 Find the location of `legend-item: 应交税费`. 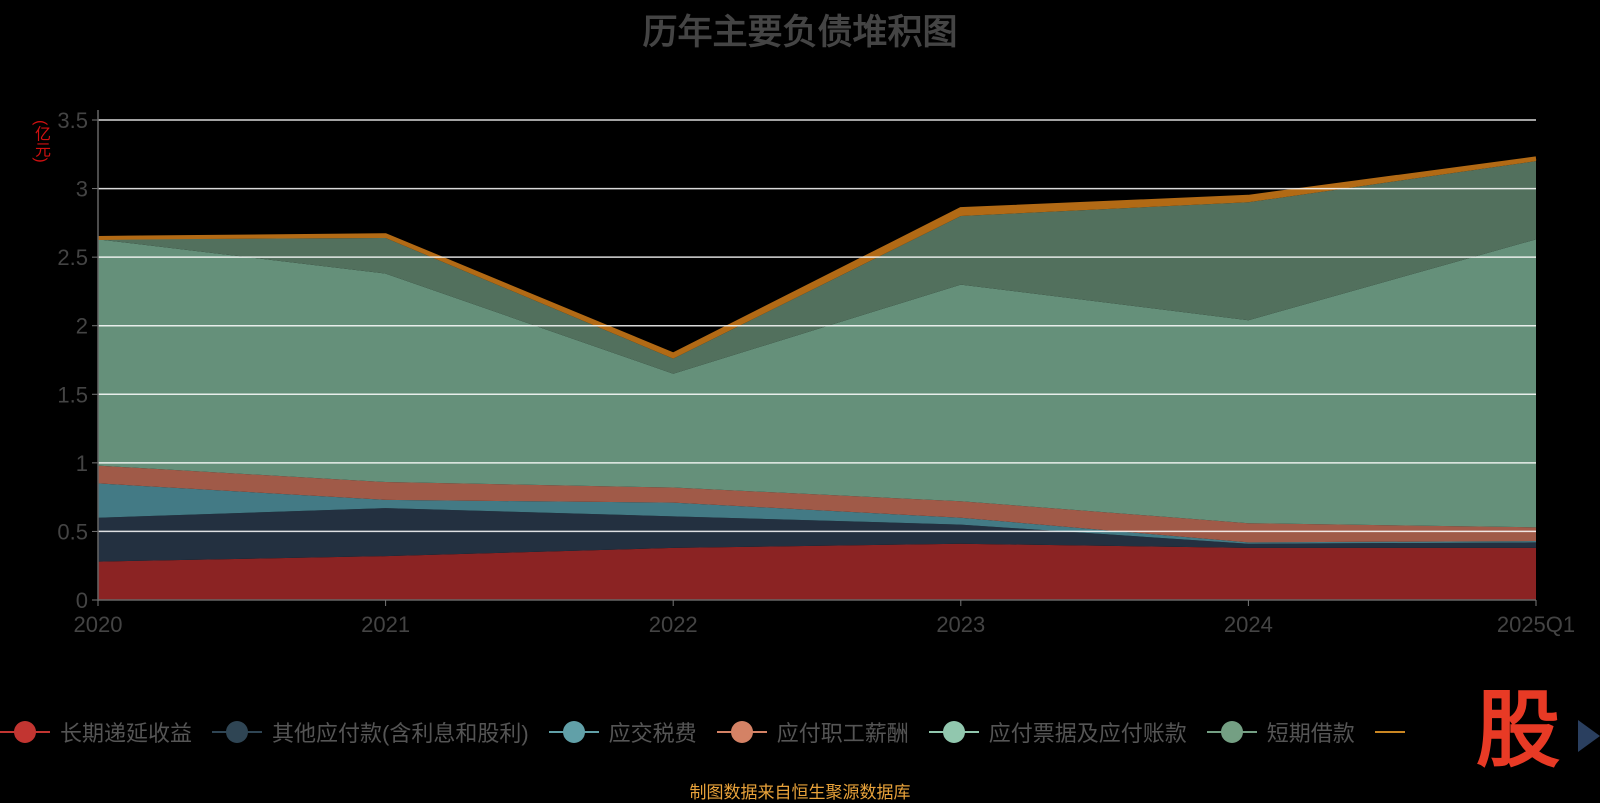

legend-item: 应交税费 is located at coordinates (622, 732).